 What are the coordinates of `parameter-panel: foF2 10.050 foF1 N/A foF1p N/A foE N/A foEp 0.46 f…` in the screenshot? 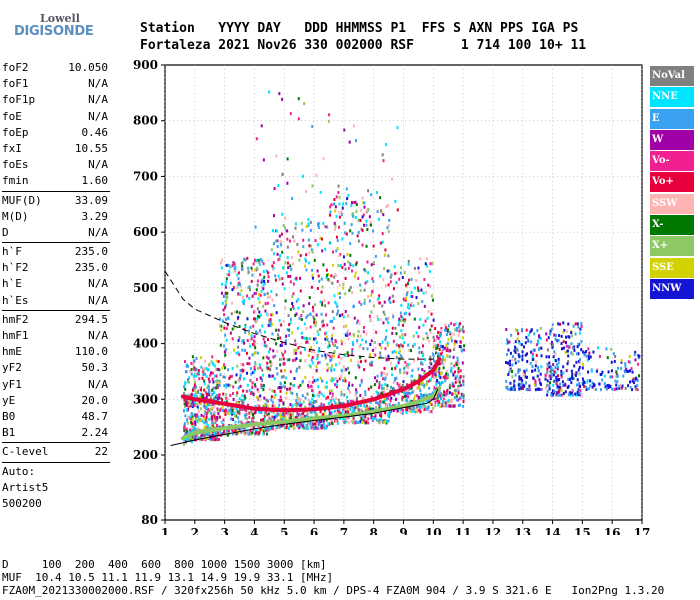 It's located at (56, 286).